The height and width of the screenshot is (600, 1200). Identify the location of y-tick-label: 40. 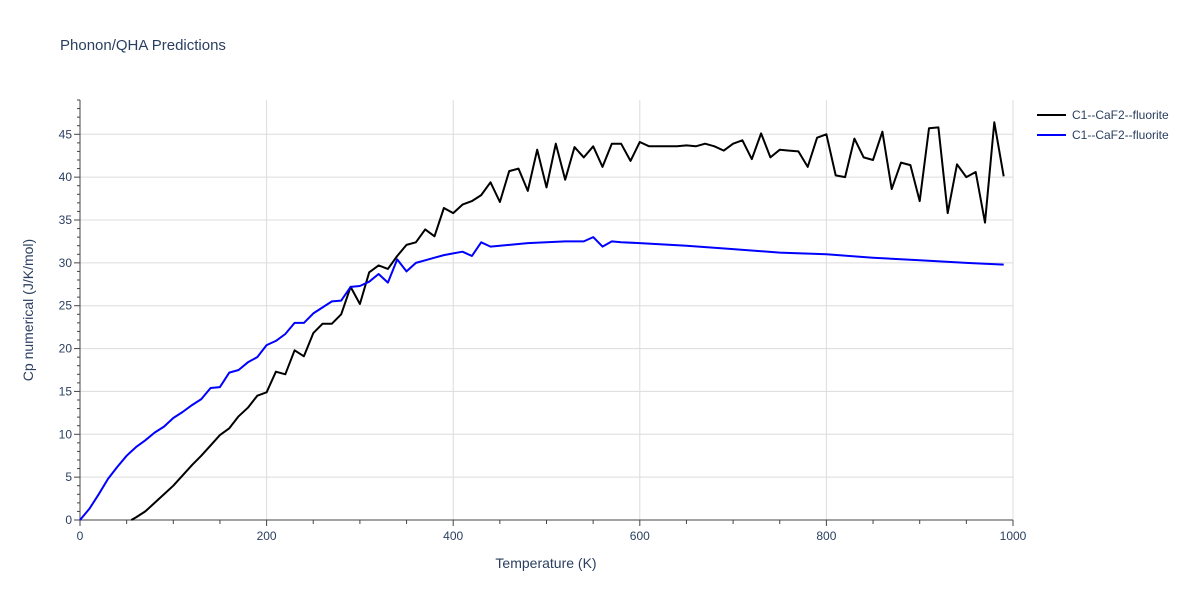
(66, 177).